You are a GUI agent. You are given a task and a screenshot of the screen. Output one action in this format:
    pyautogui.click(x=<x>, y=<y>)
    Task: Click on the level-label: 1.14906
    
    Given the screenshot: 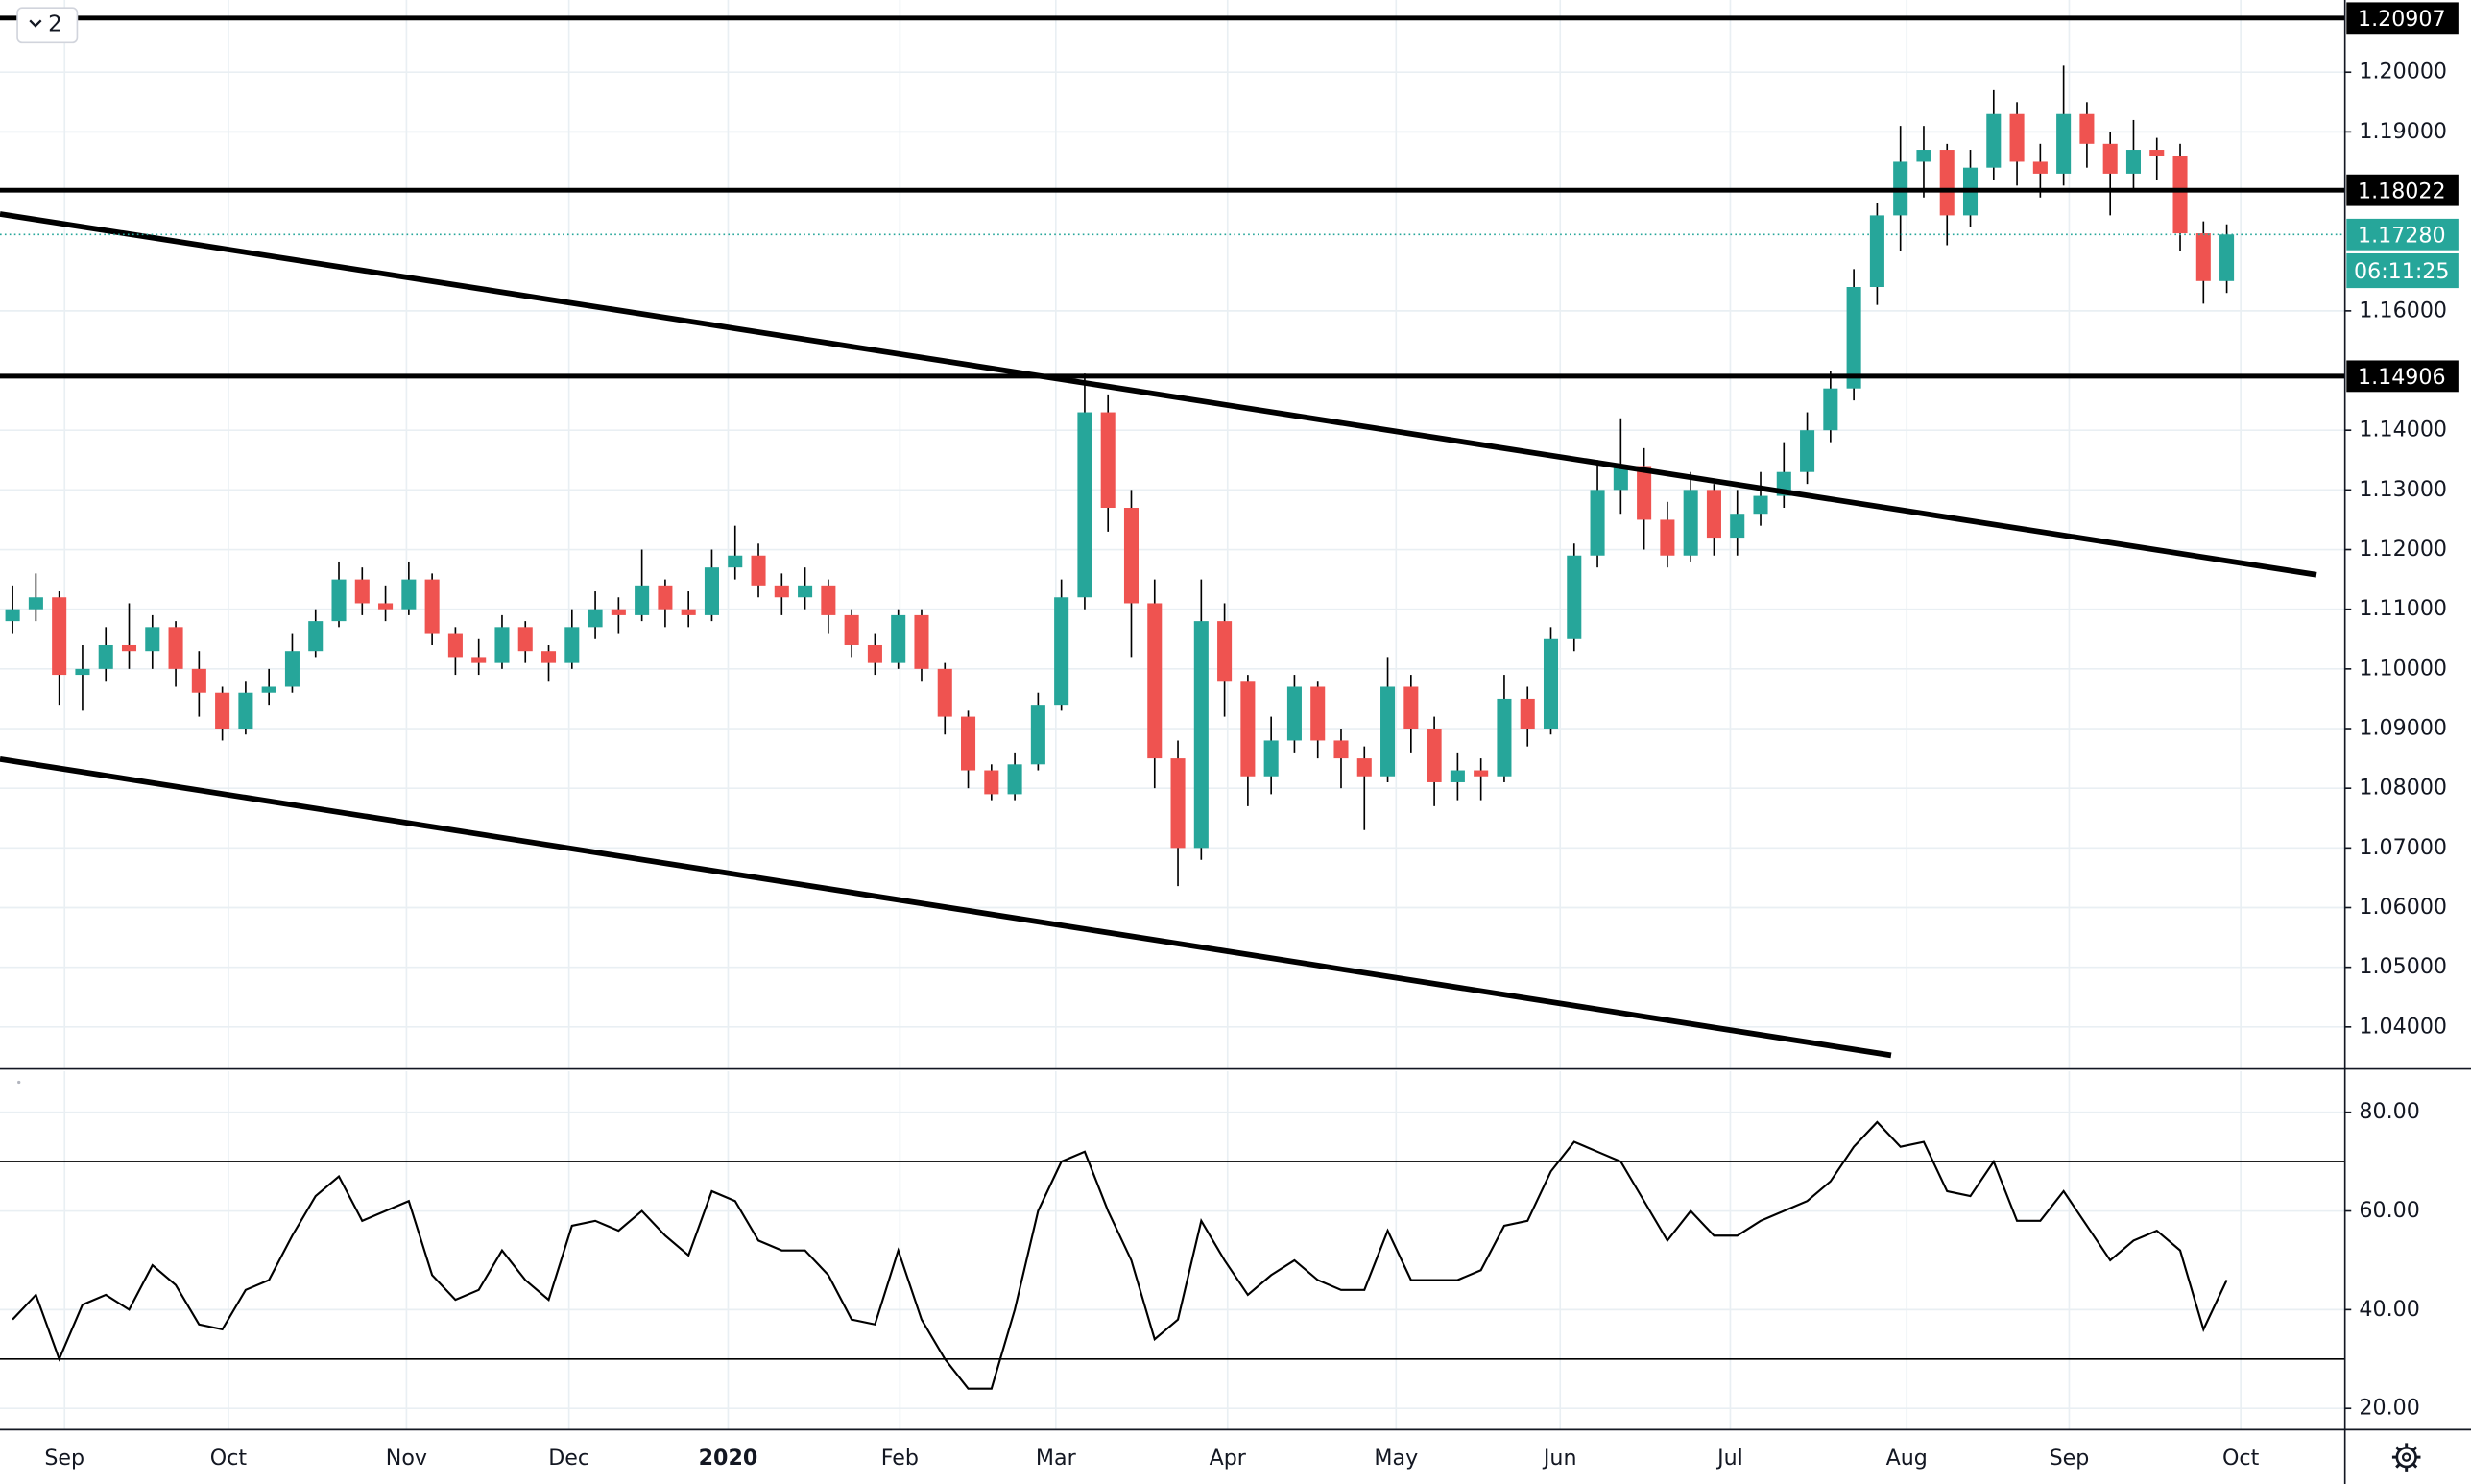 What is the action you would take?
    pyautogui.click(x=2402, y=377)
    